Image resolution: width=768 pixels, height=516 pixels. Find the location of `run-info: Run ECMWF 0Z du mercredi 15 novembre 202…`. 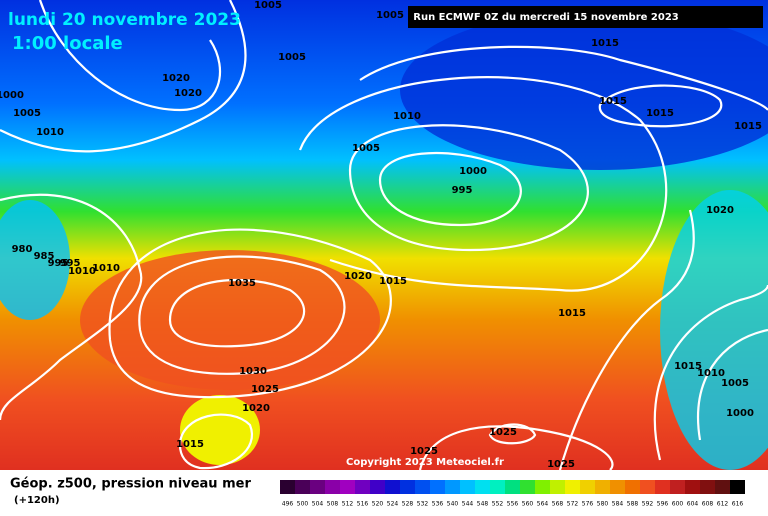

run-info: Run ECMWF 0Z du mercredi 15 novembre 202… is located at coordinates (546, 17).